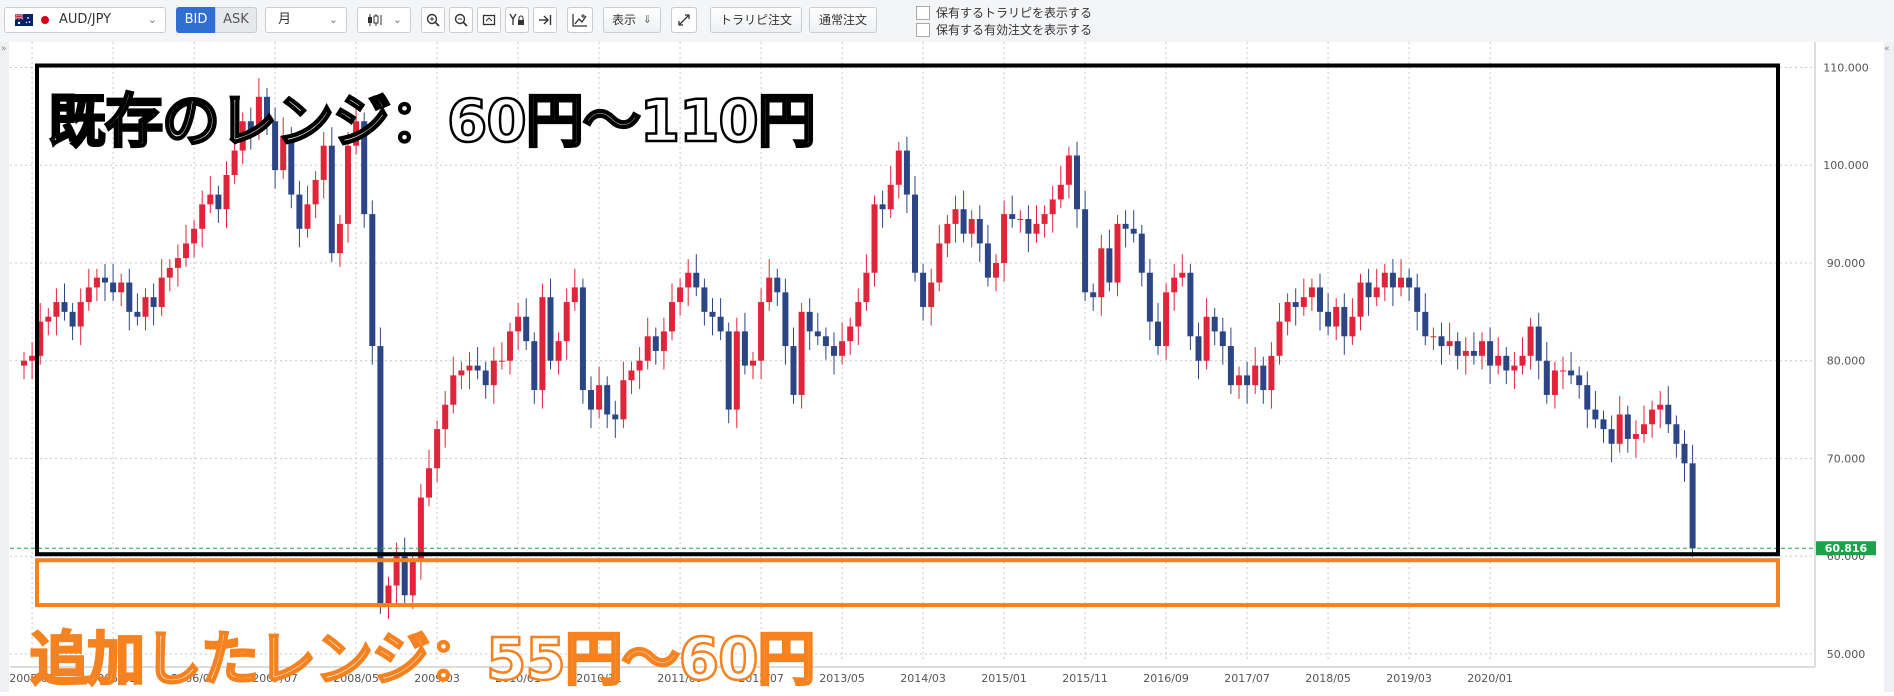 The height and width of the screenshot is (696, 1894). I want to click on price-lock-icon, so click(516, 19).